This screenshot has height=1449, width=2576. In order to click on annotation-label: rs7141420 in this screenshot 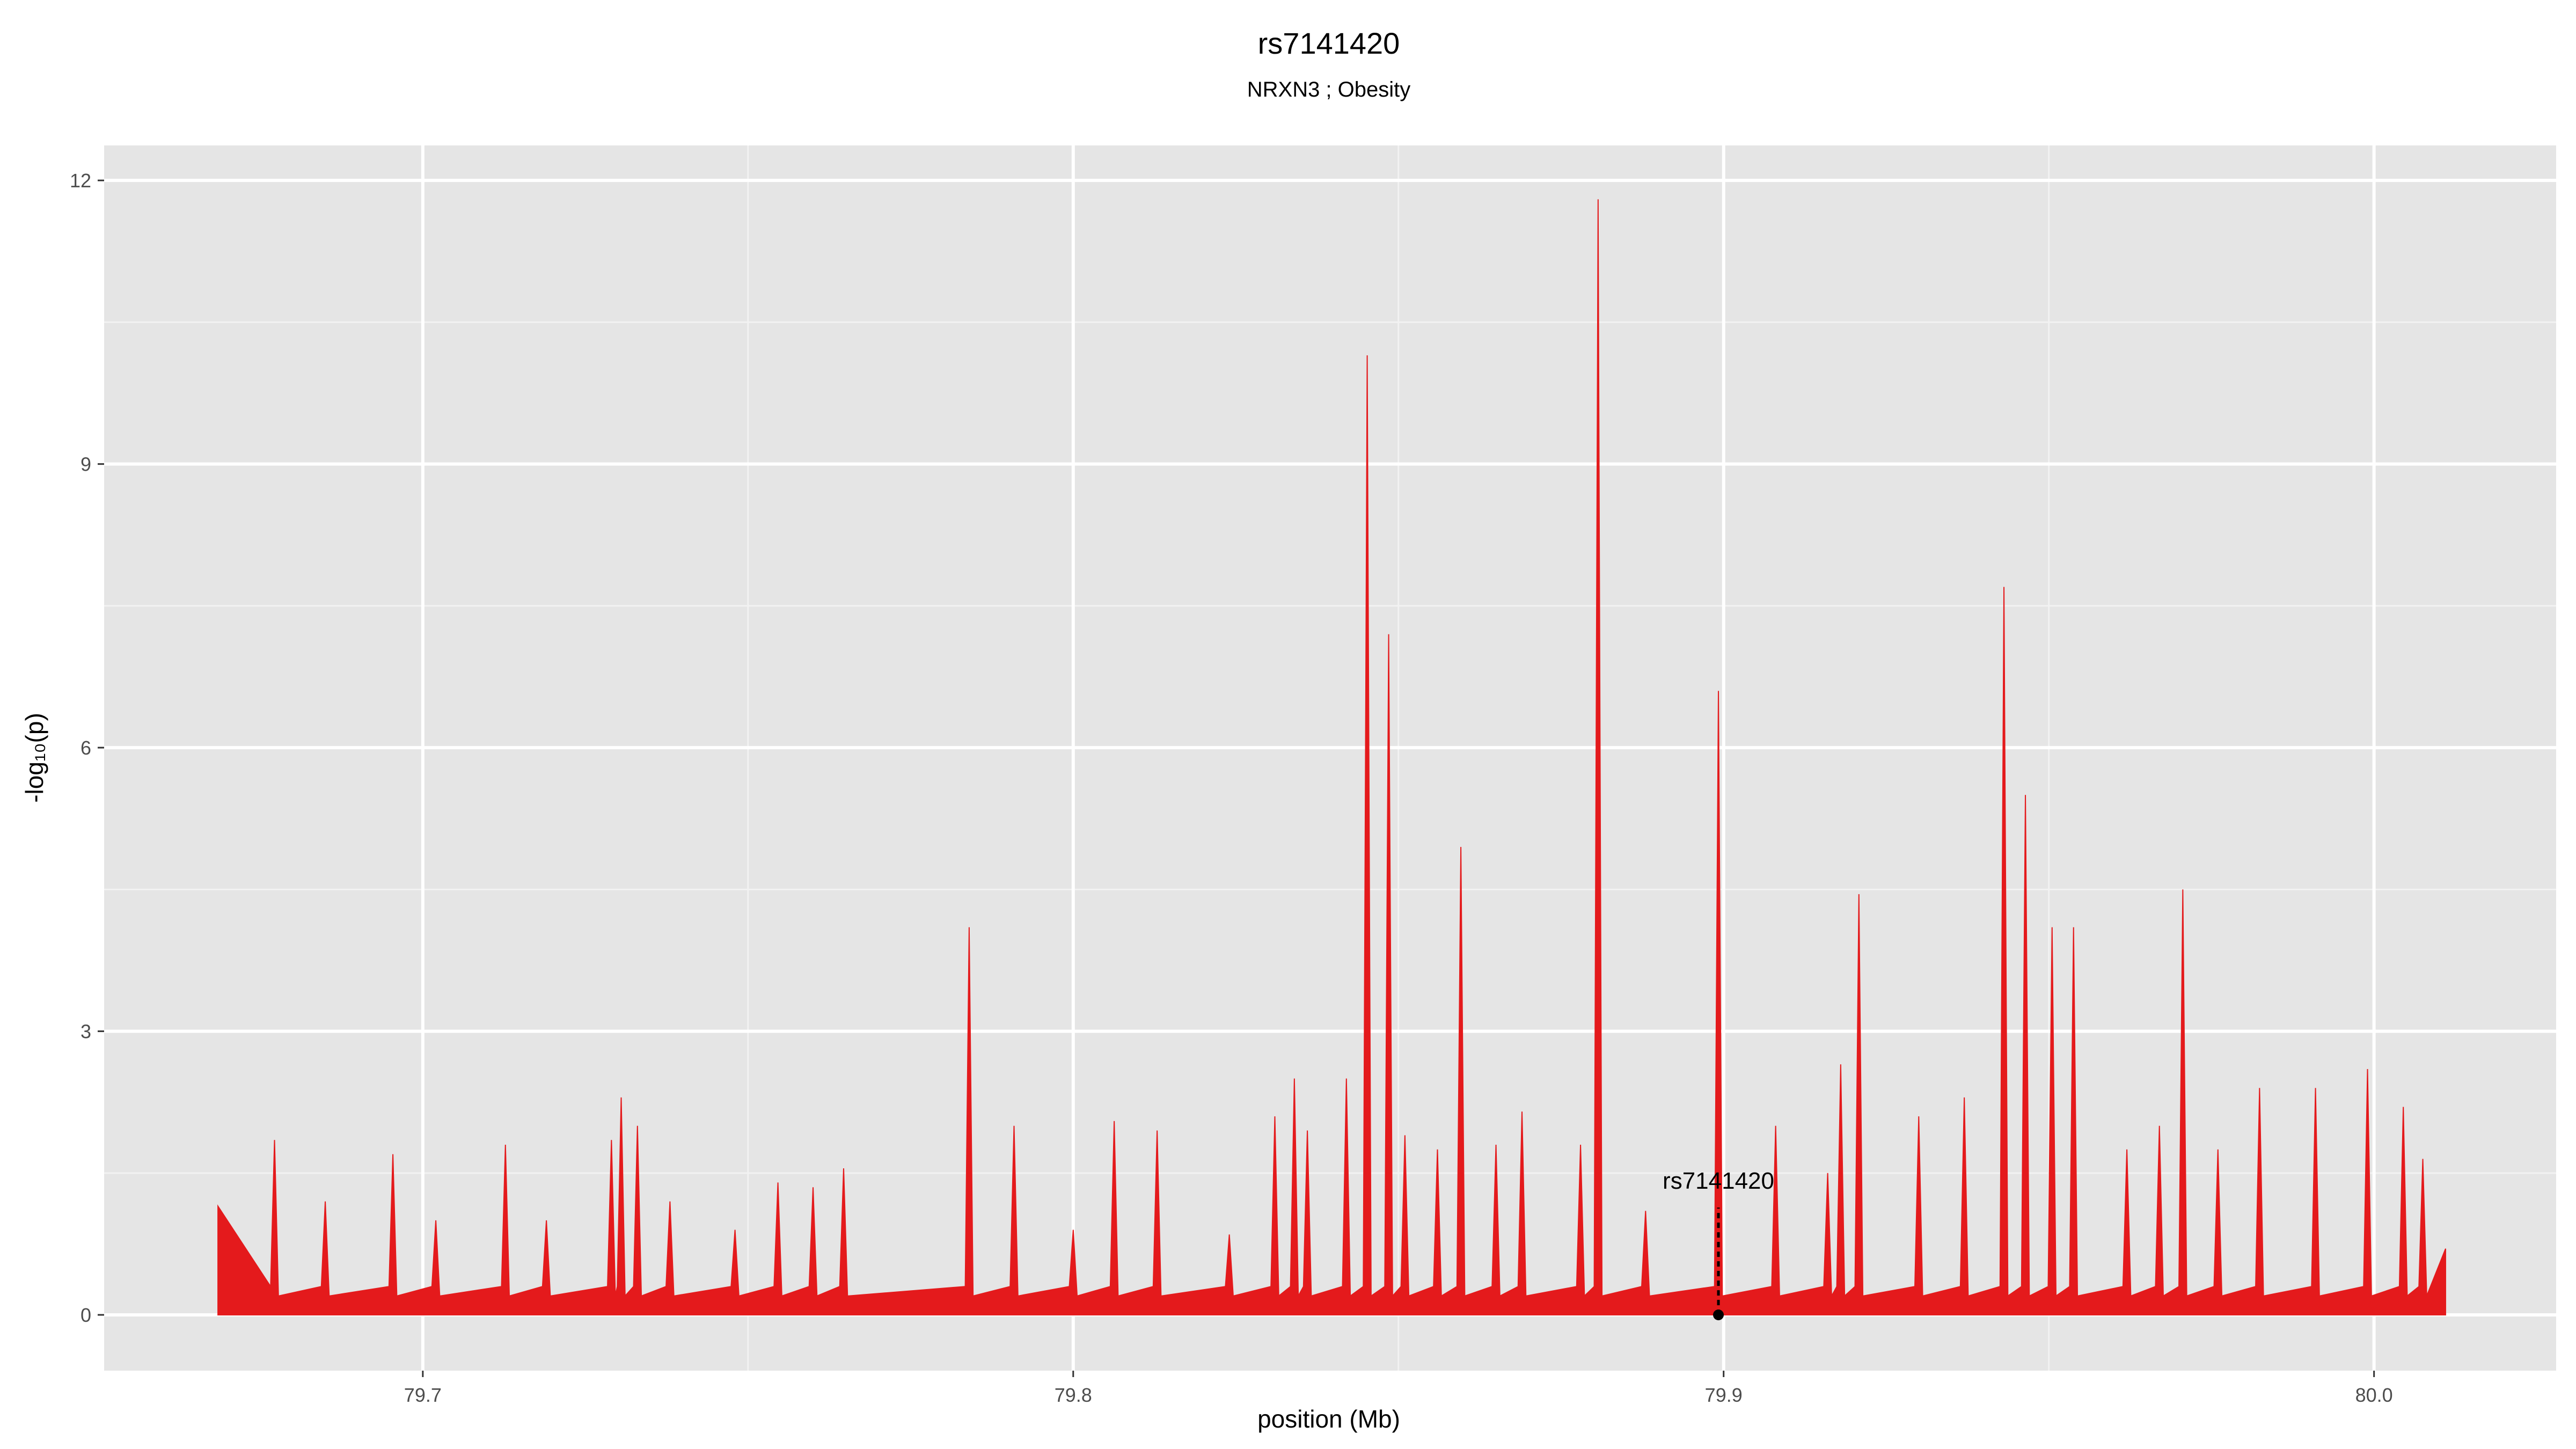, I will do `click(1718, 1181)`.